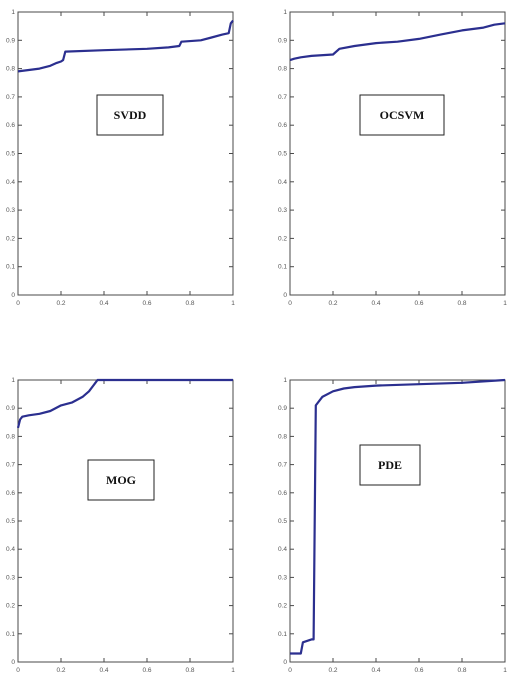 The image size is (507, 678). I want to click on method-label-mog: MOG, so click(121, 480).